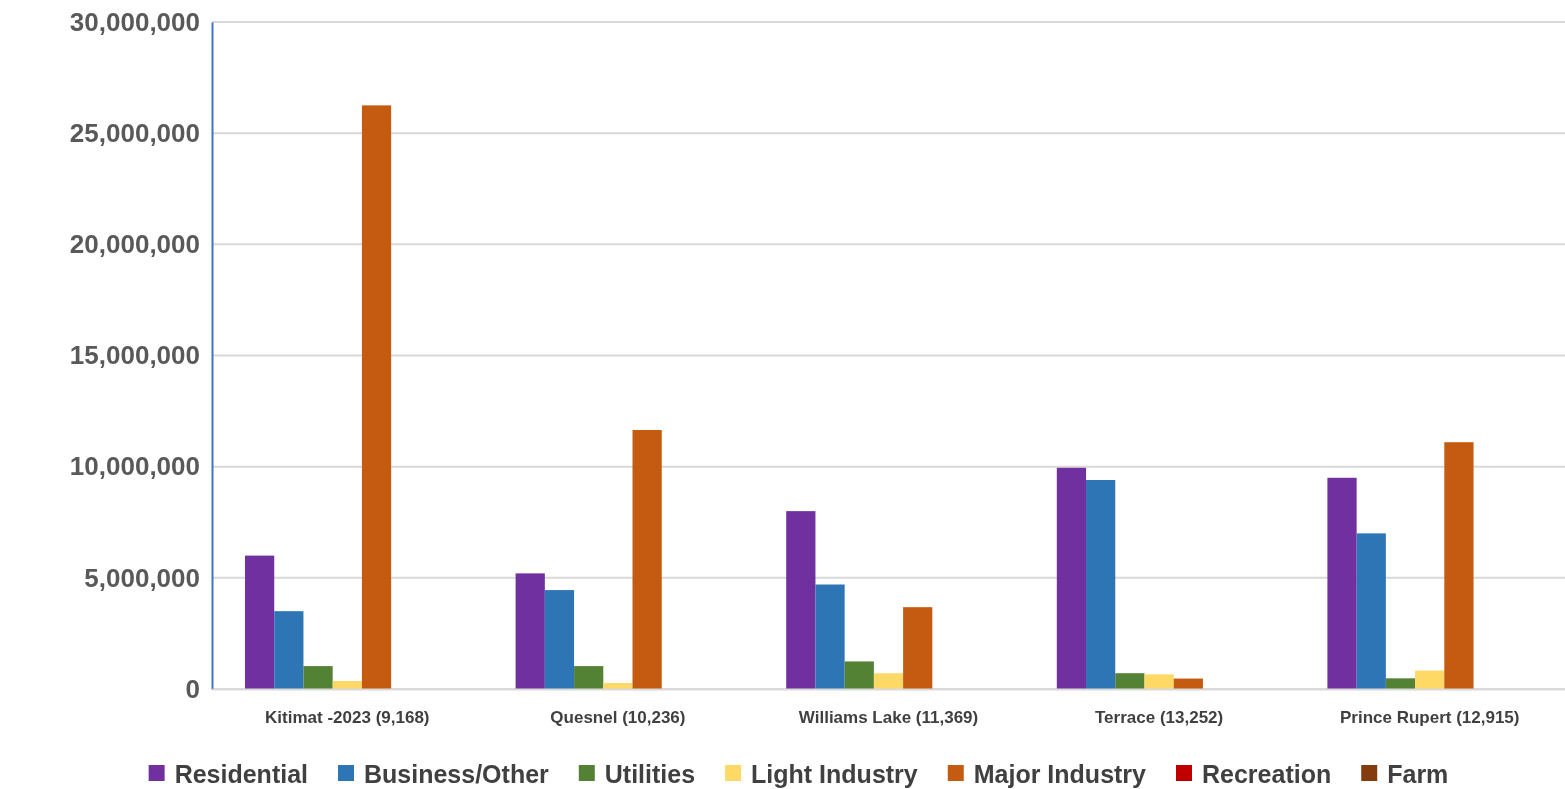  I want to click on x-tick-label: Terrace (13,252), so click(1159, 718).